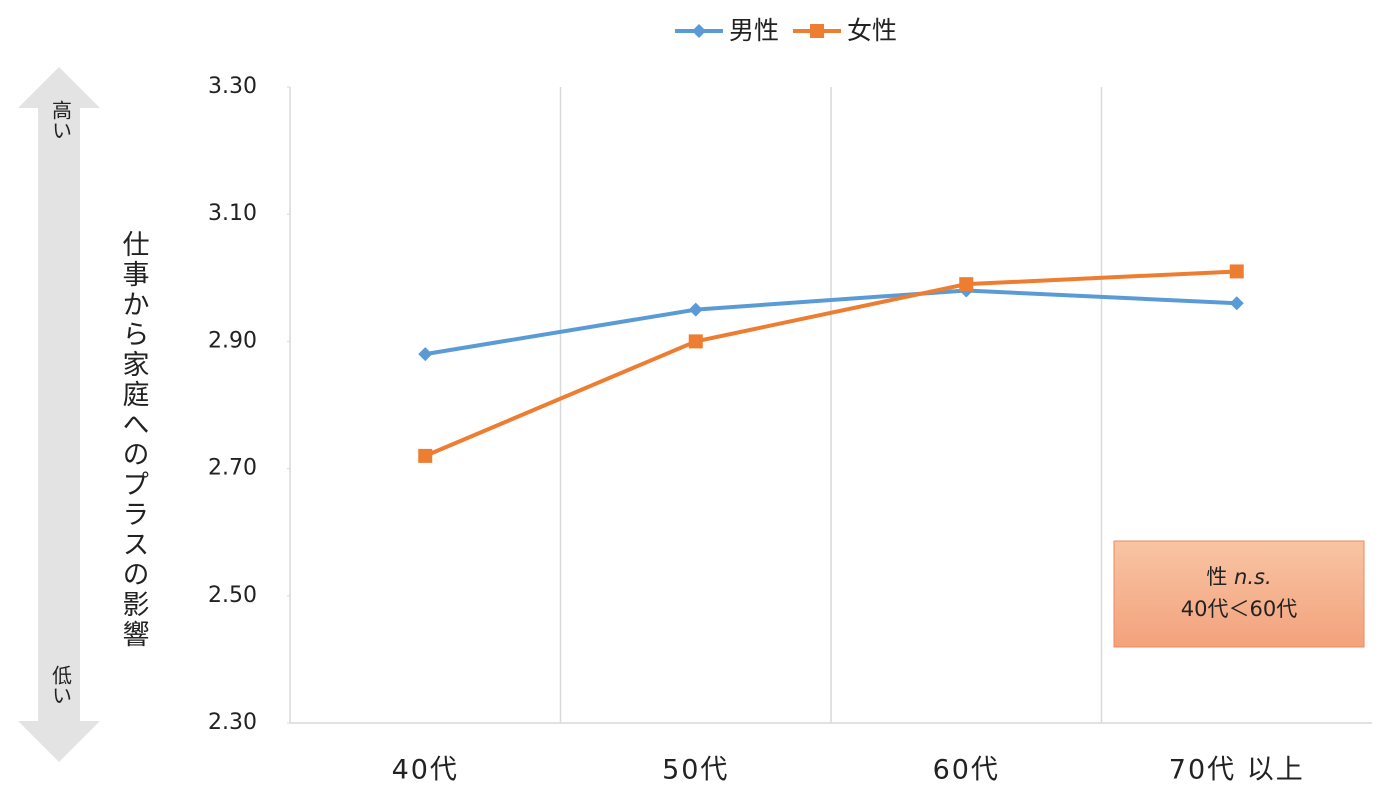 The image size is (1400, 810). Describe the element at coordinates (966, 770) in the screenshot. I see `x-tick-label: 60代` at that location.